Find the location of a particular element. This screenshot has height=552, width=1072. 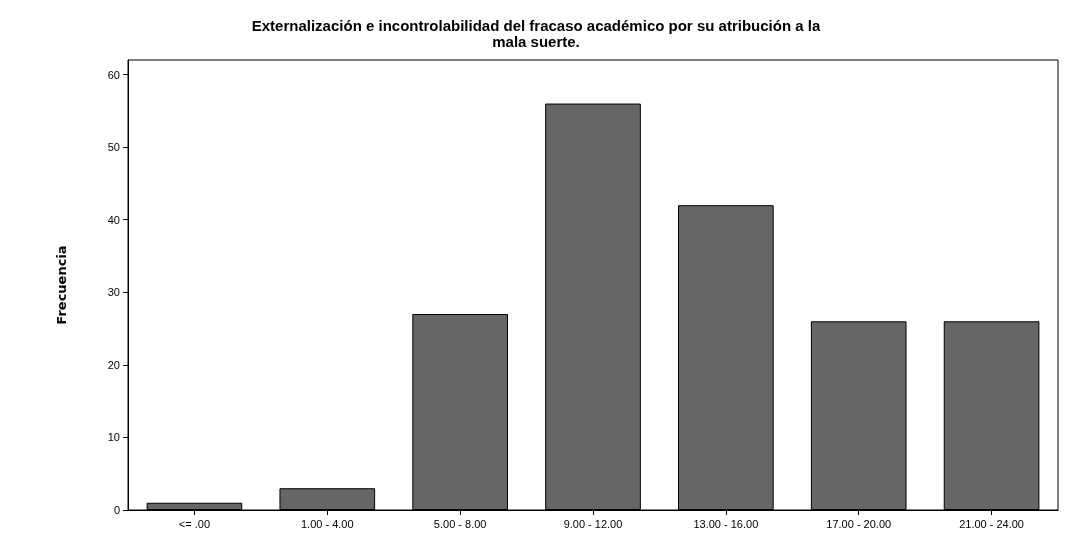

x-tick-label: 13.00 - 16.00 is located at coordinates (726, 523).